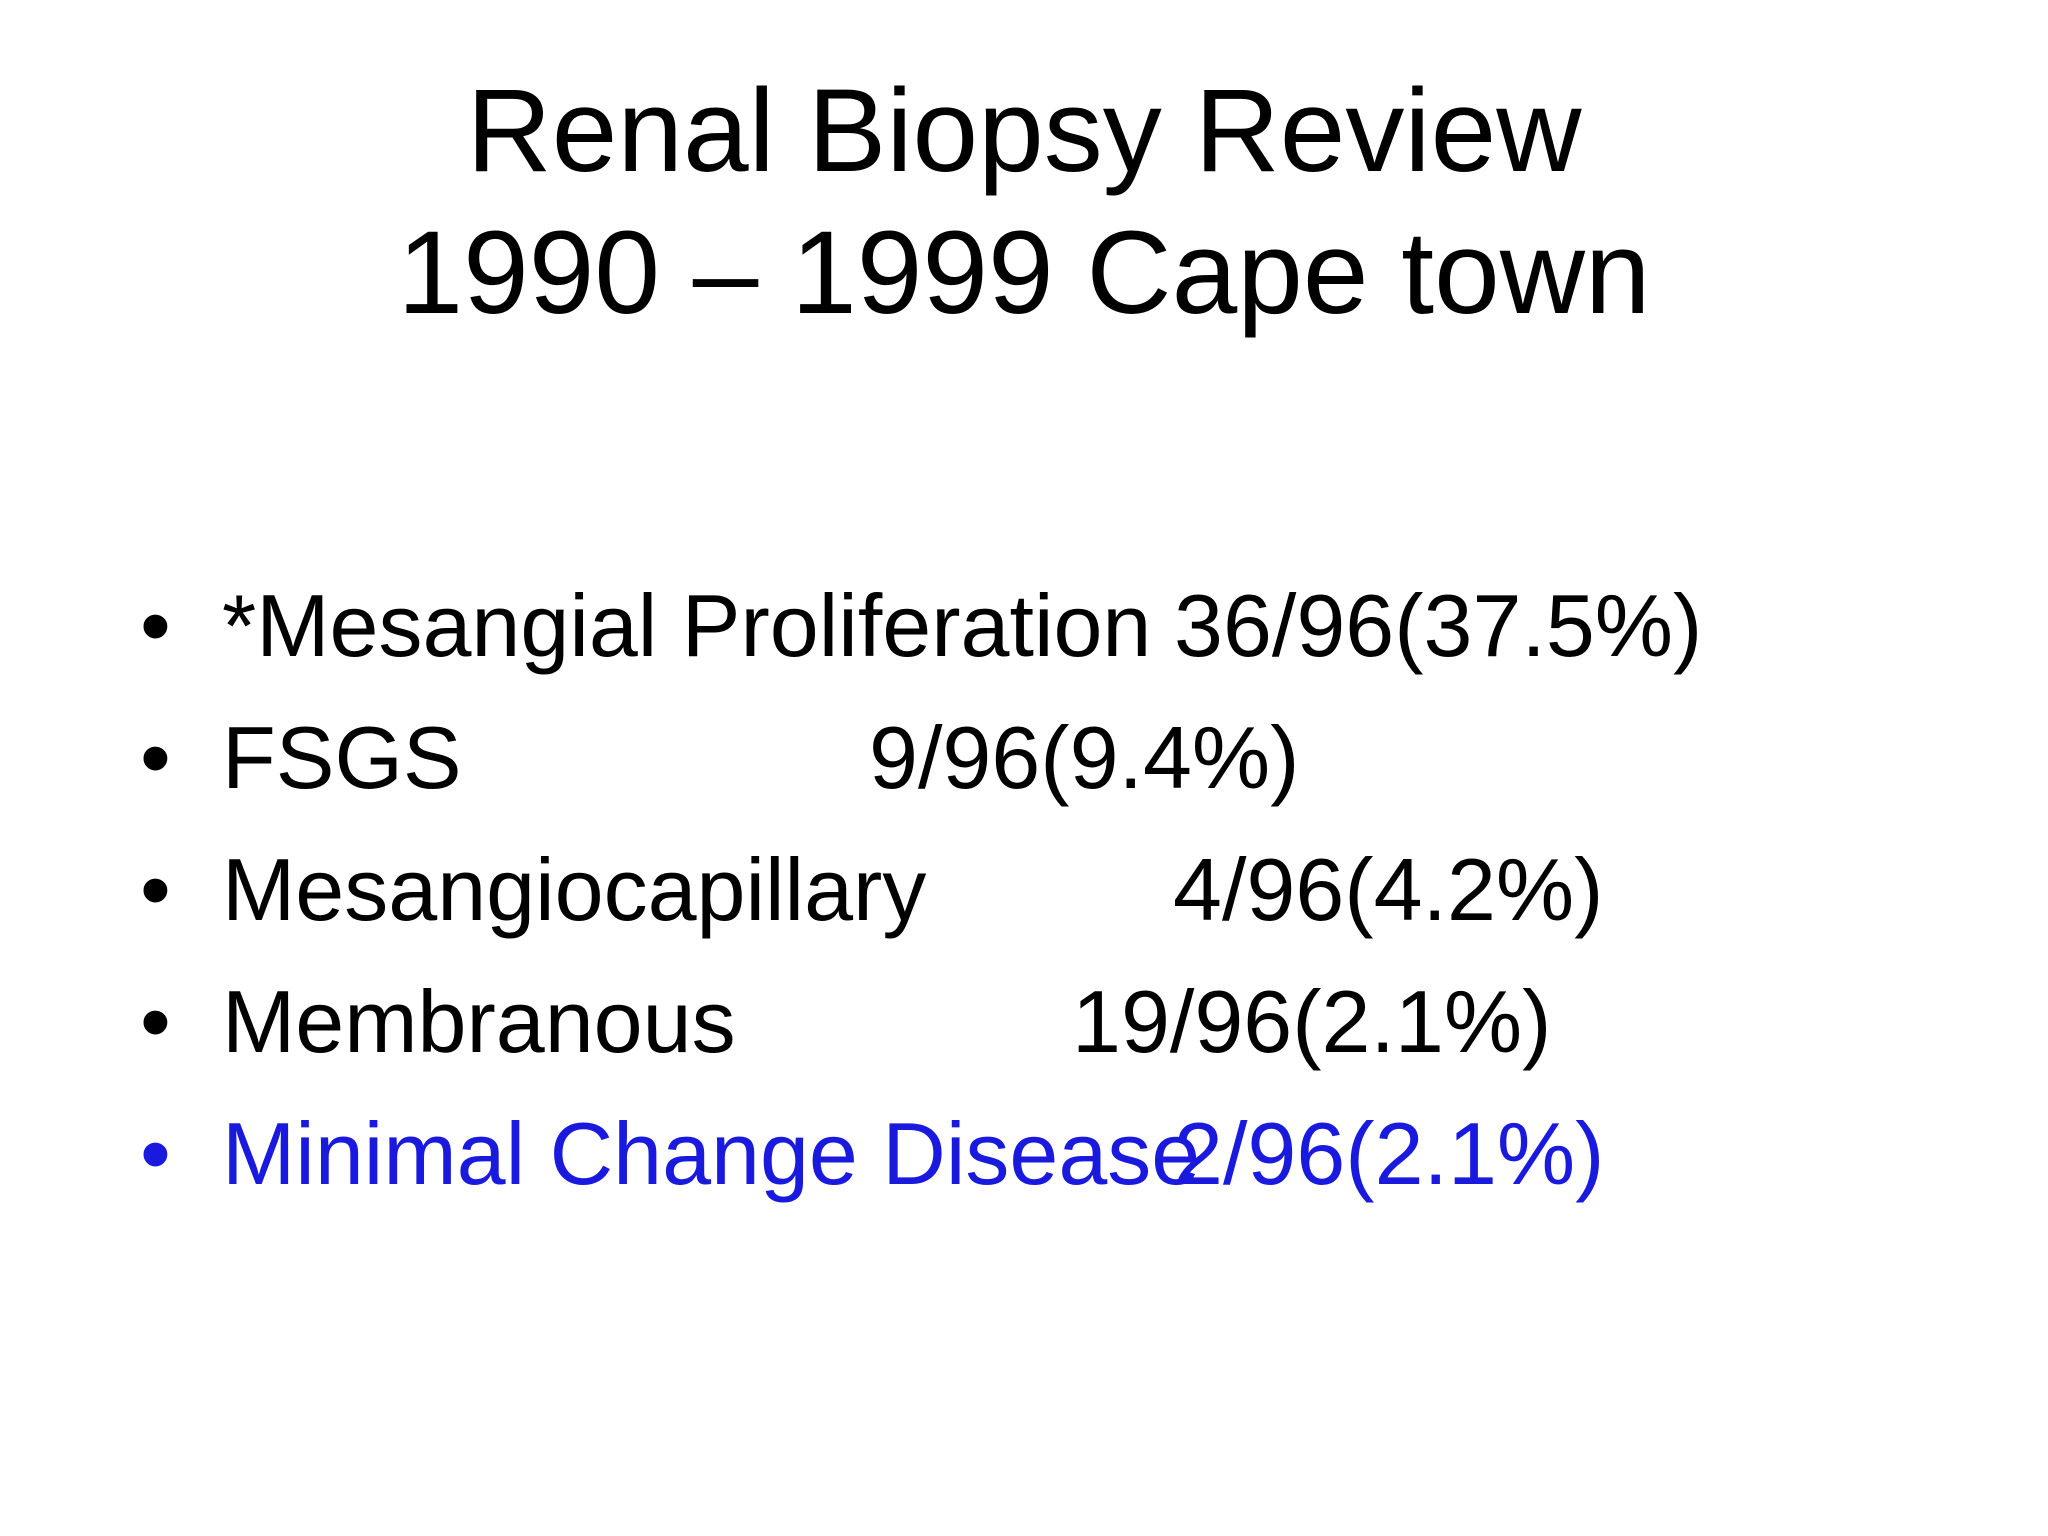 The image size is (2048, 1536). I want to click on bullet-value: 2/96(2.1%), so click(1389, 1153).